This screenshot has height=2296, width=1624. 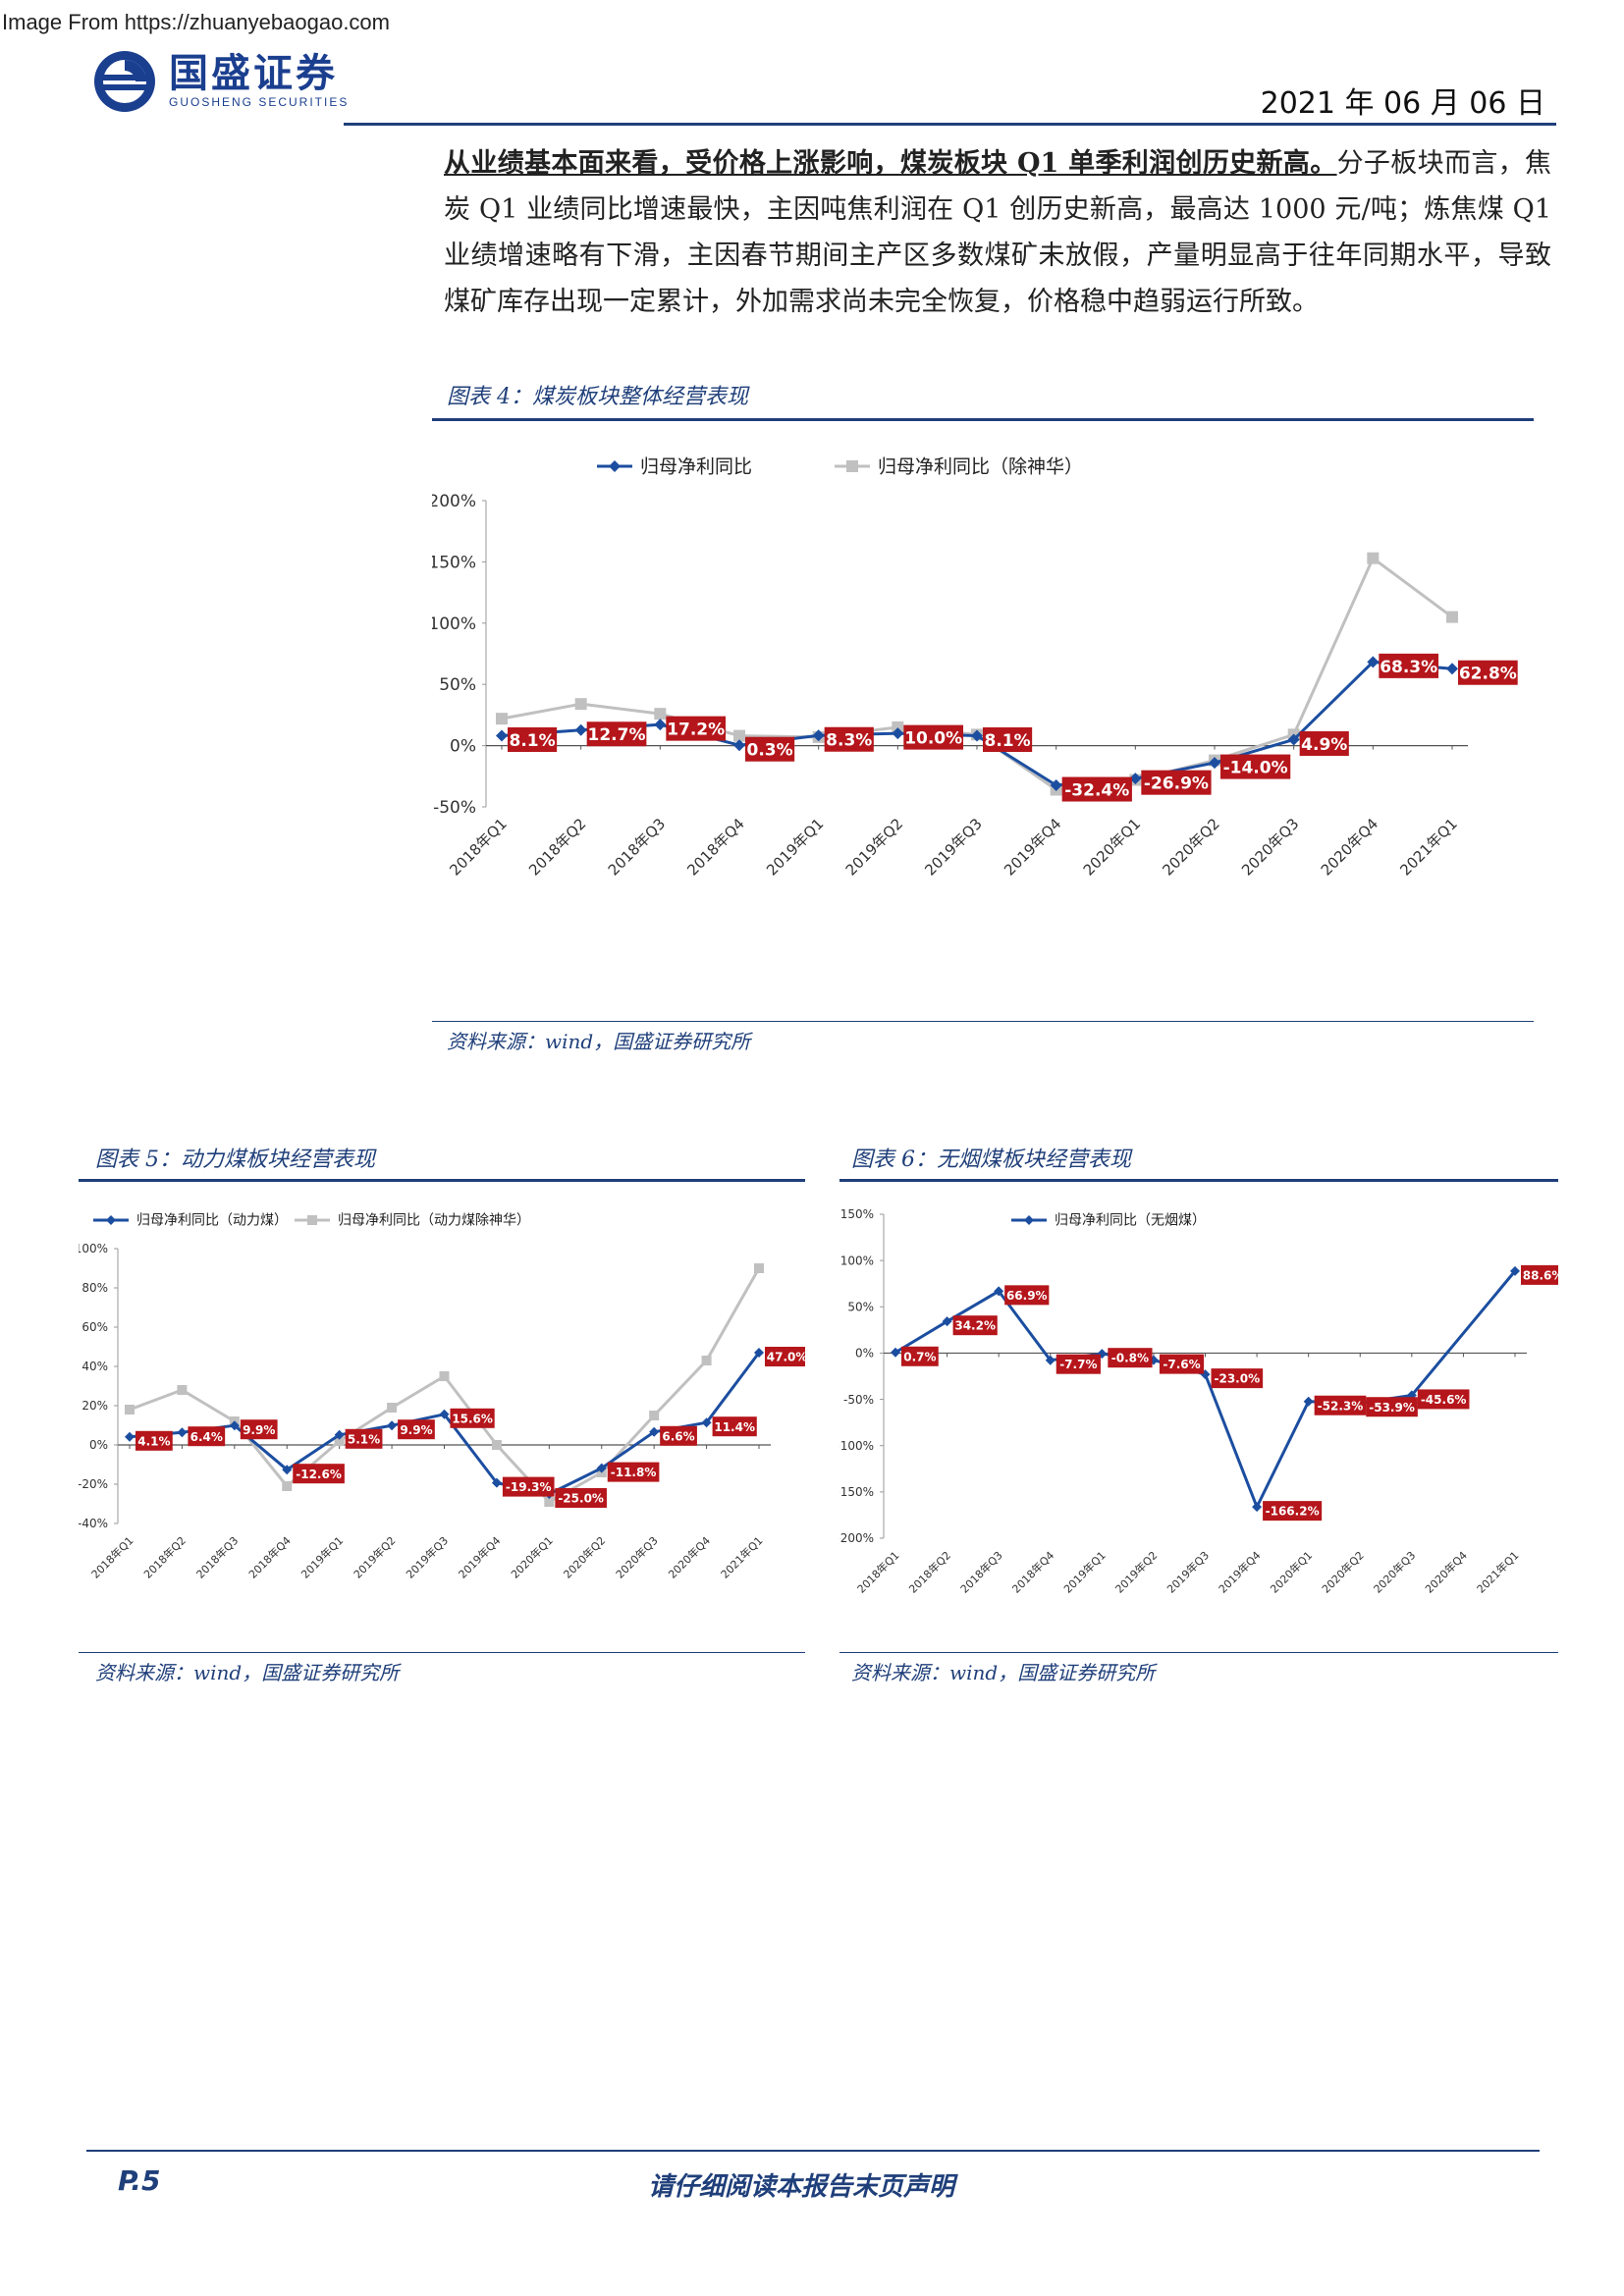 I want to click on data-label: -166.2%, so click(x=1293, y=1512).